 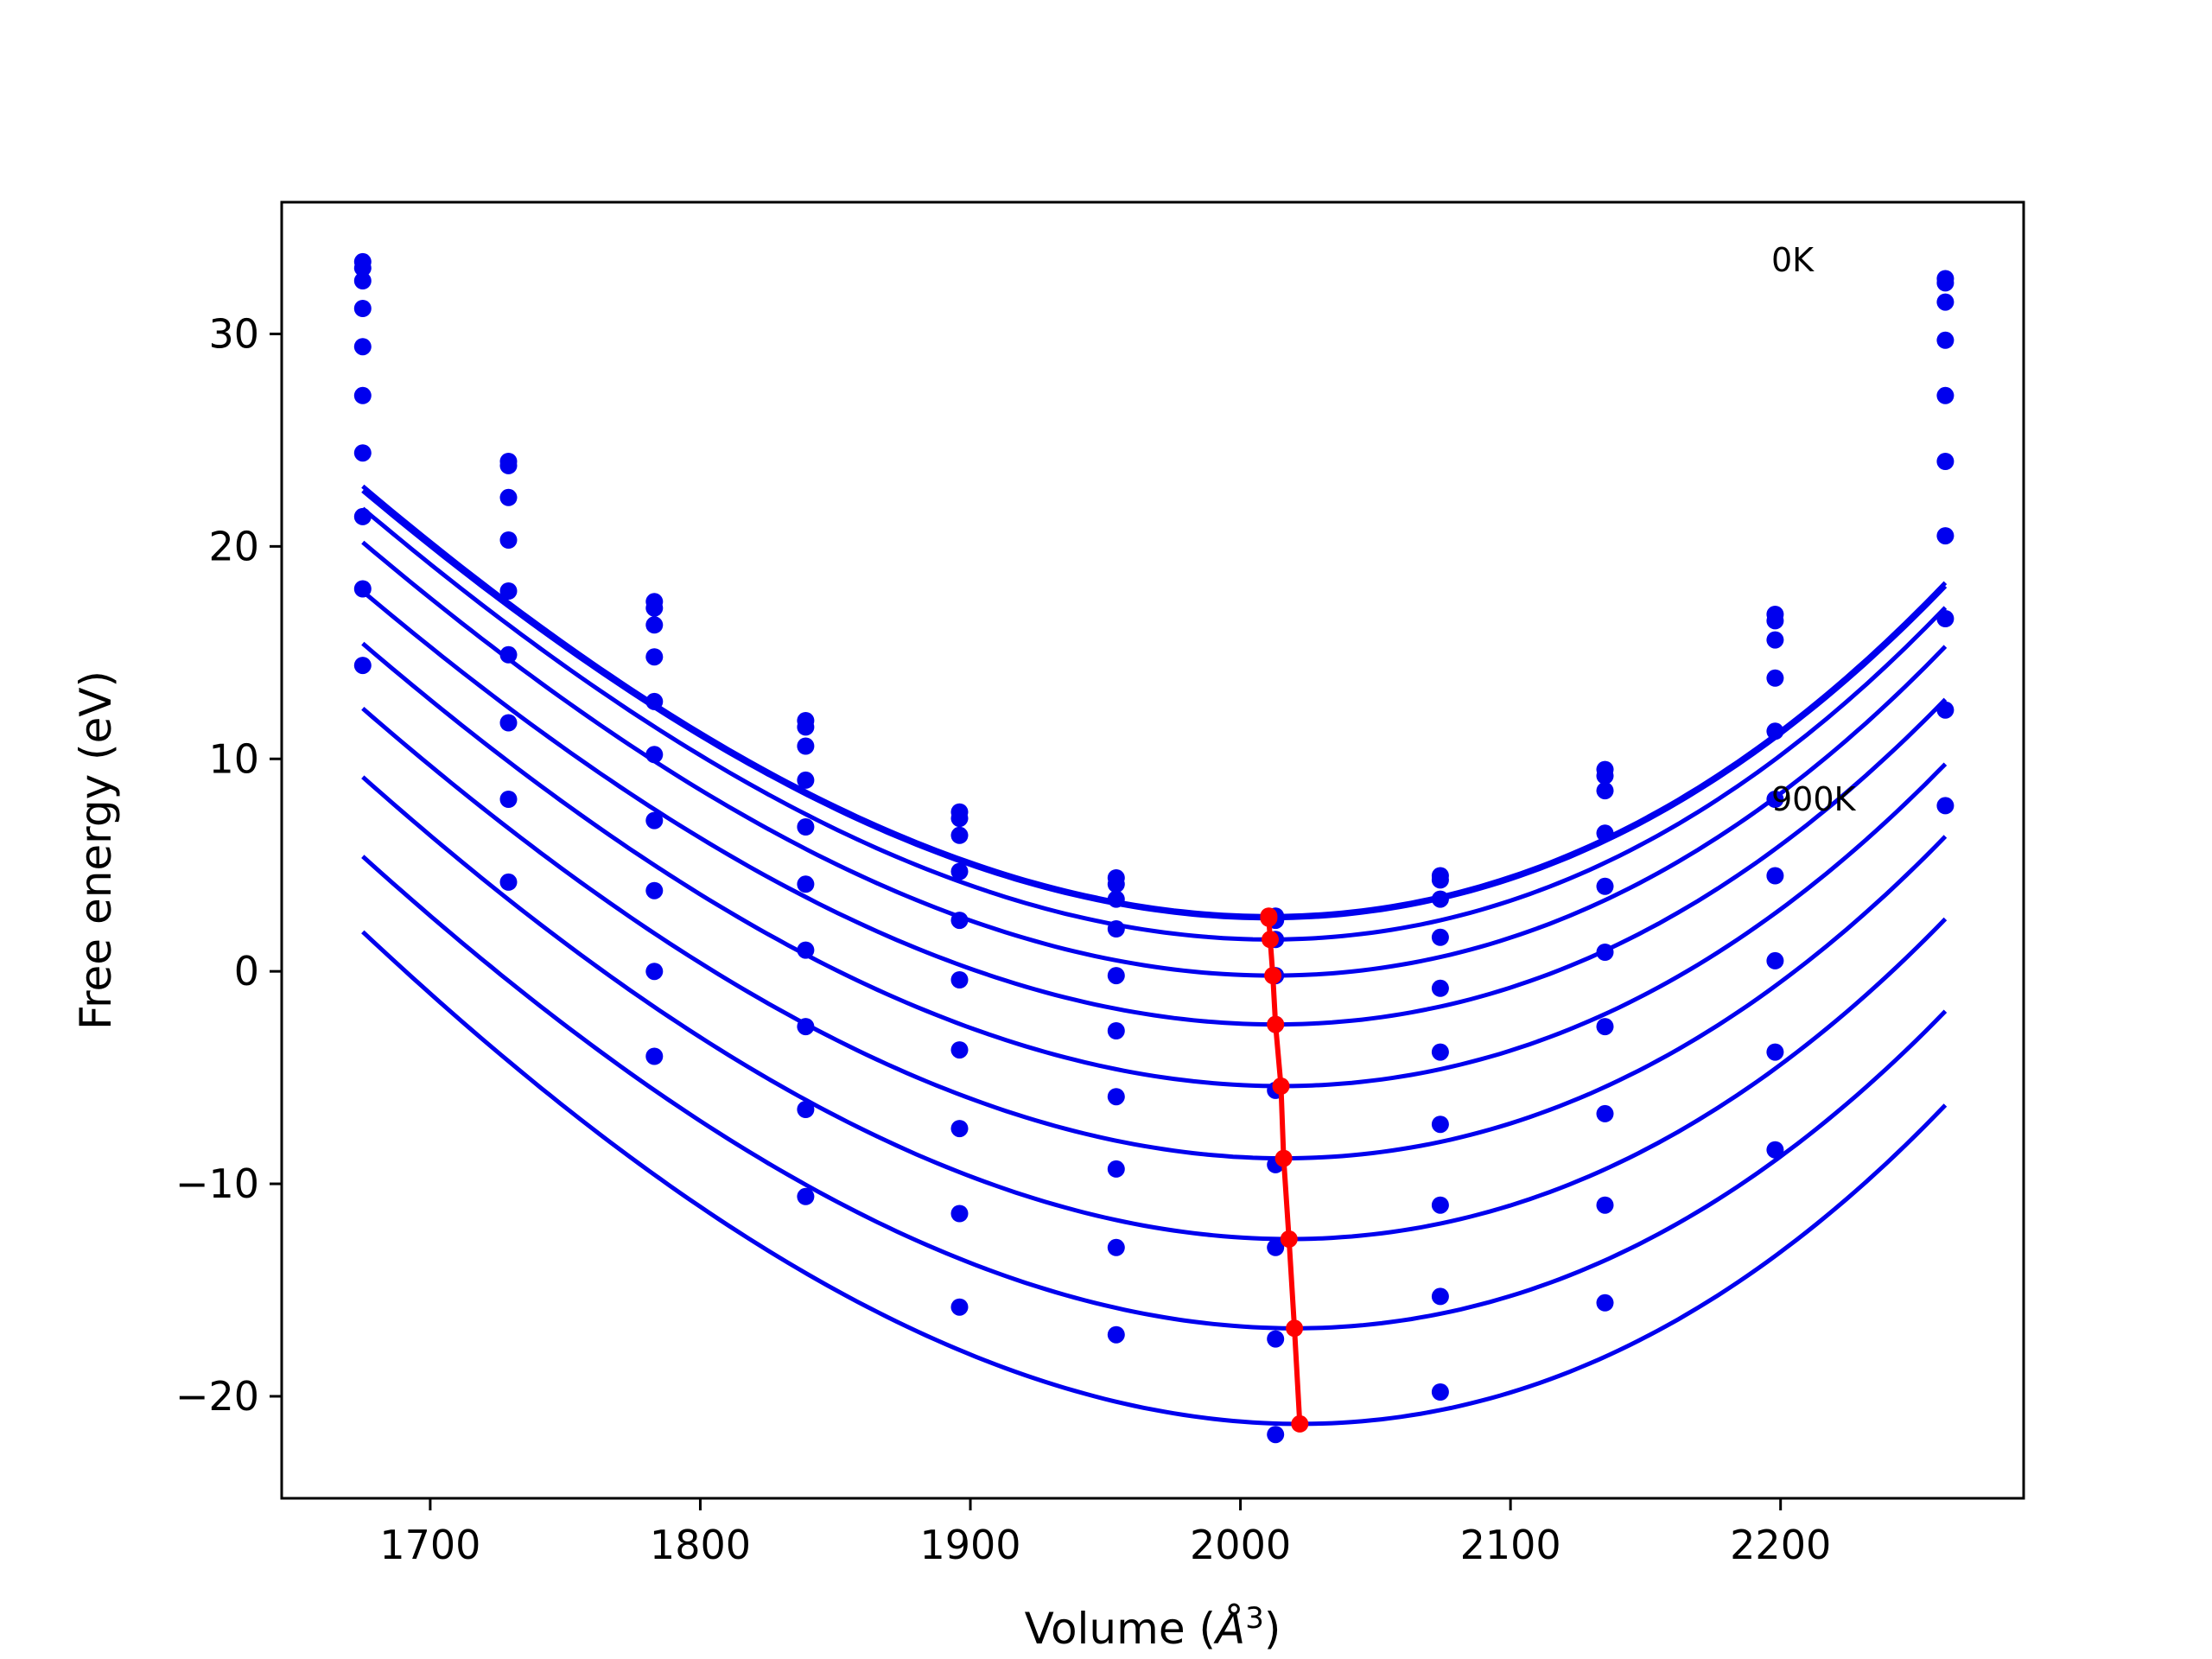 What do you see at coordinates (96, 850) in the screenshot?
I see `y-axis-title: Free energy (eV)` at bounding box center [96, 850].